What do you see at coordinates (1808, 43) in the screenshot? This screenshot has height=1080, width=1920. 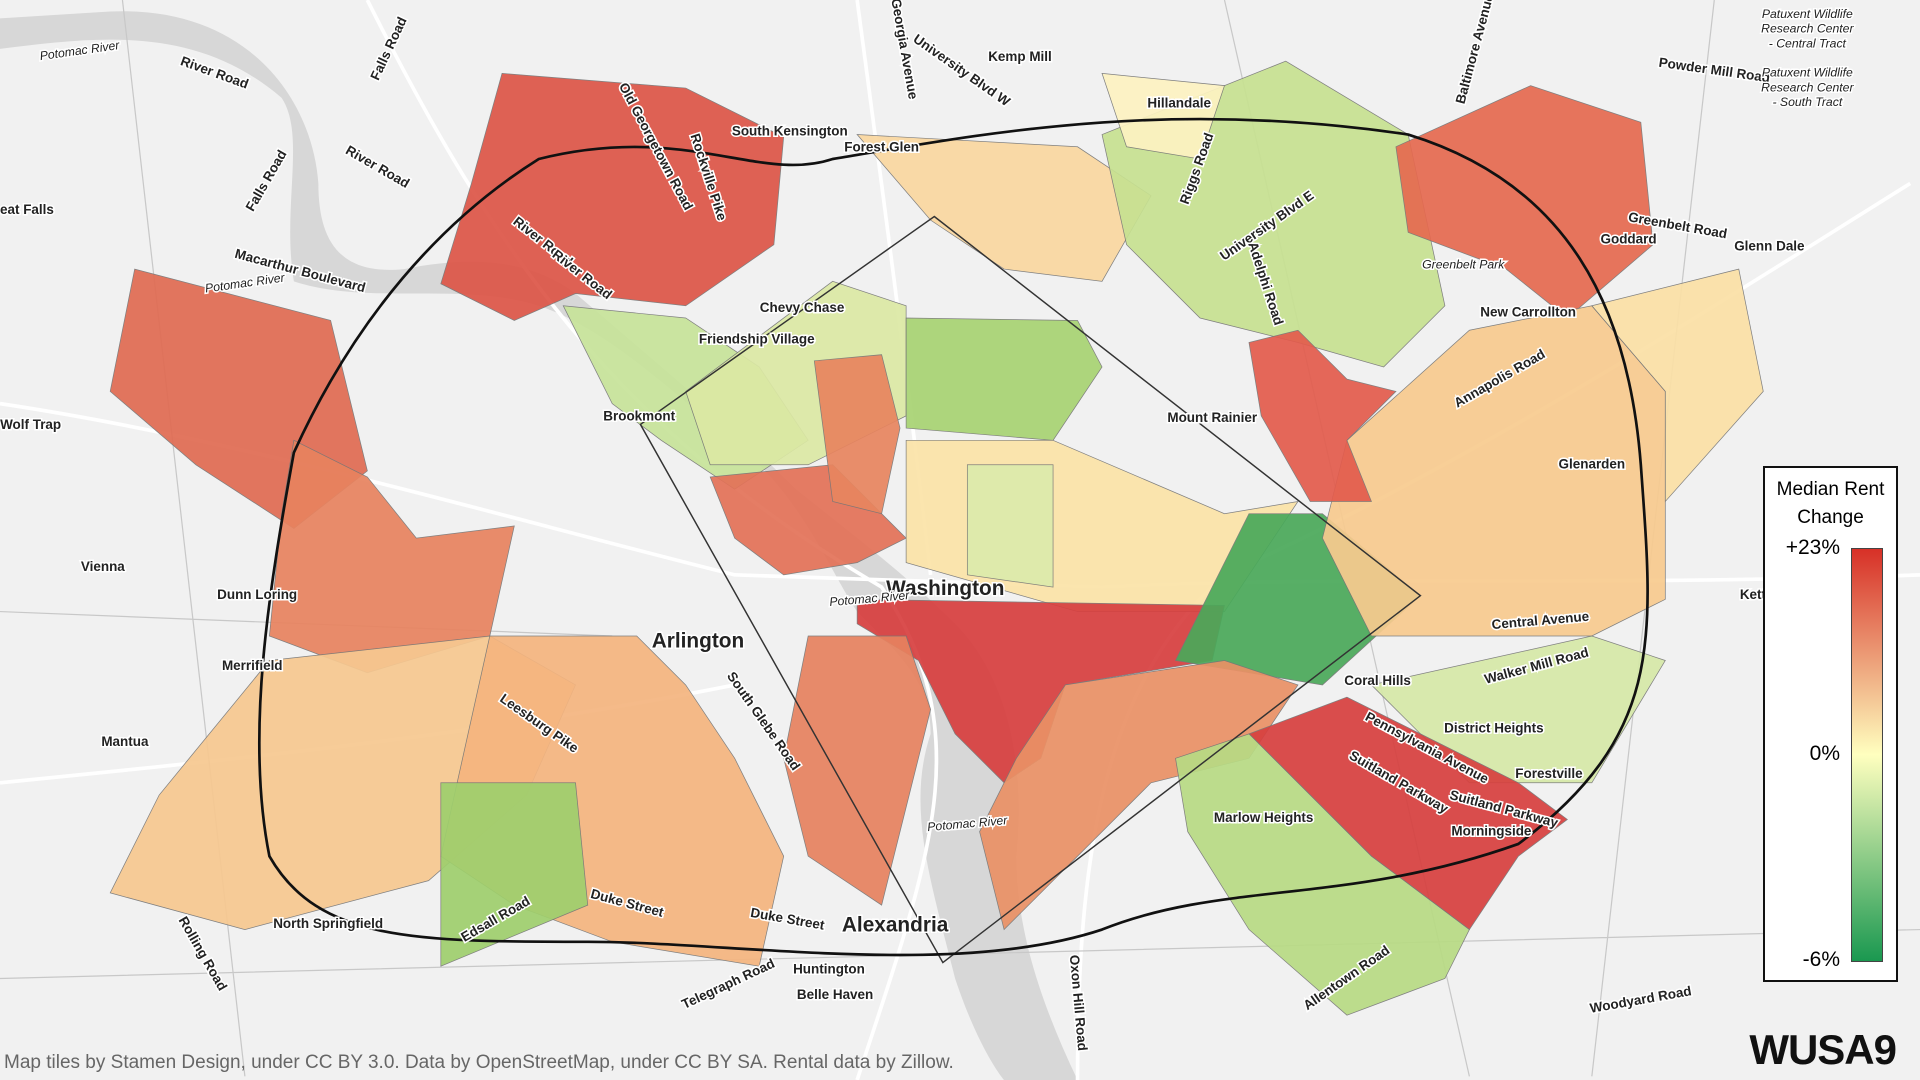 I see `place-label: - Central Tract` at bounding box center [1808, 43].